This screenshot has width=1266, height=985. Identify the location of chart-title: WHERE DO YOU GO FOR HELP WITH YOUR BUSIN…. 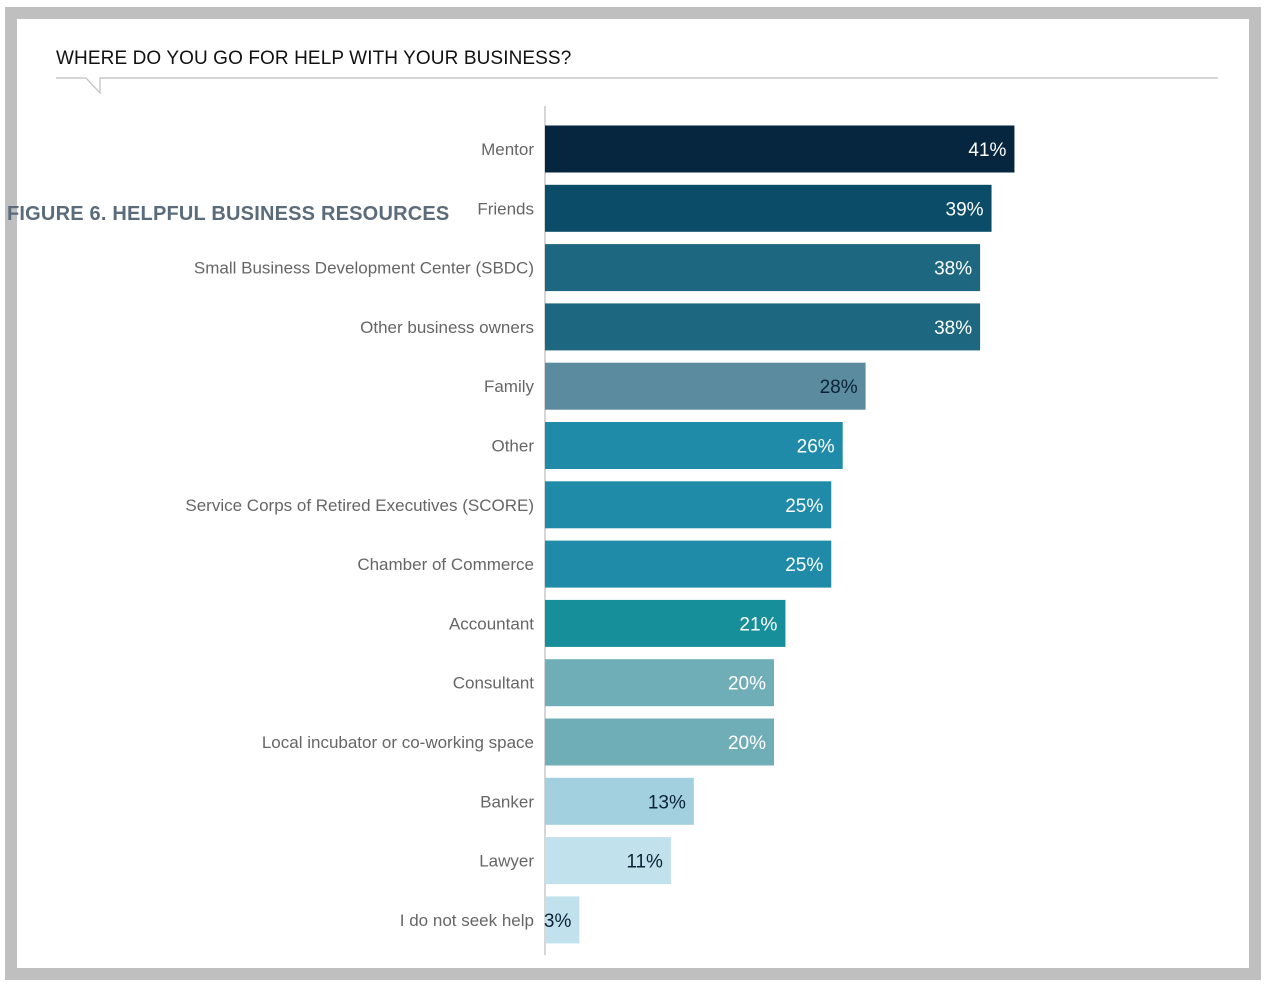
(314, 58).